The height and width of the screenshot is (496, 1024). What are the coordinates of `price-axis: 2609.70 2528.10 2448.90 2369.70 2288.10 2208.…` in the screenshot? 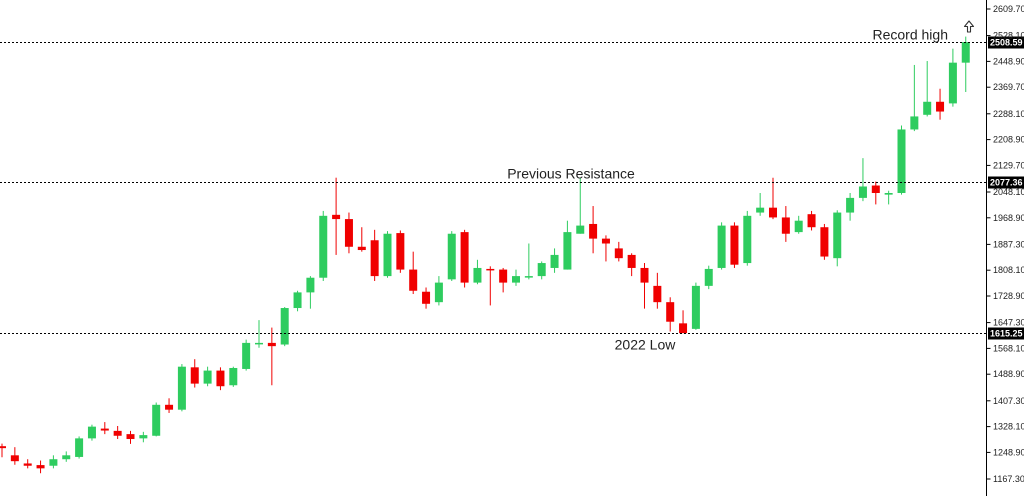 It's located at (1005, 248).